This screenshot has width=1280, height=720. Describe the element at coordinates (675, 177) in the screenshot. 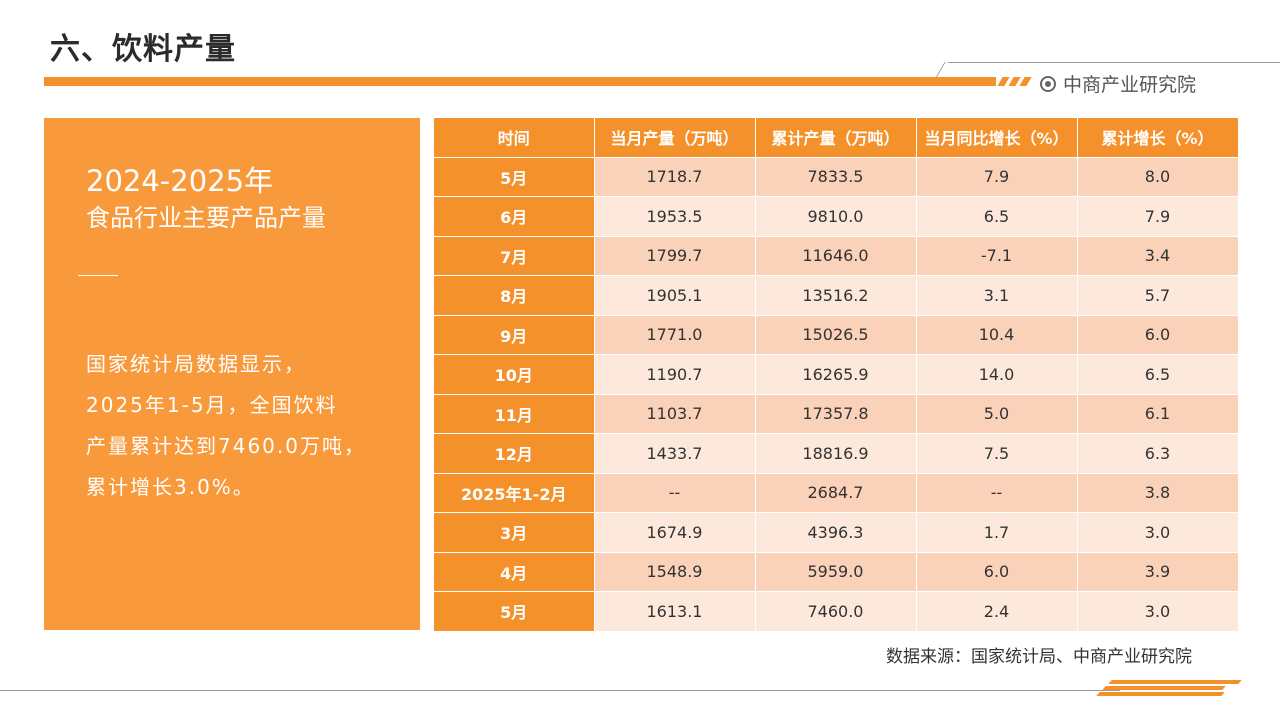

I see `cell-monthly-output: 1718.7` at that location.